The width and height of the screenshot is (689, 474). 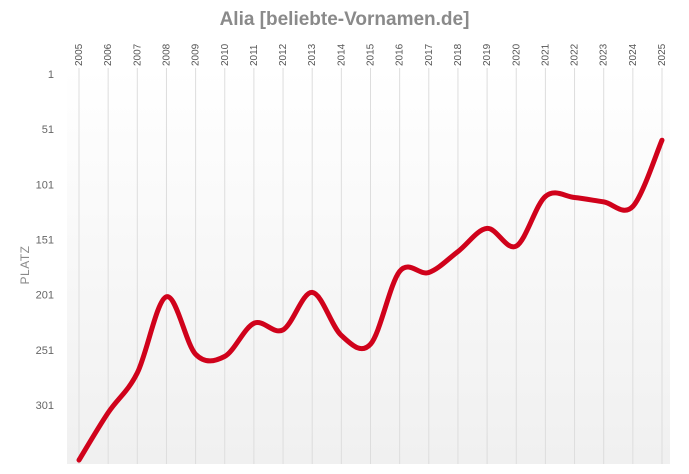 I want to click on y-tick-label: 101, so click(x=45, y=185).